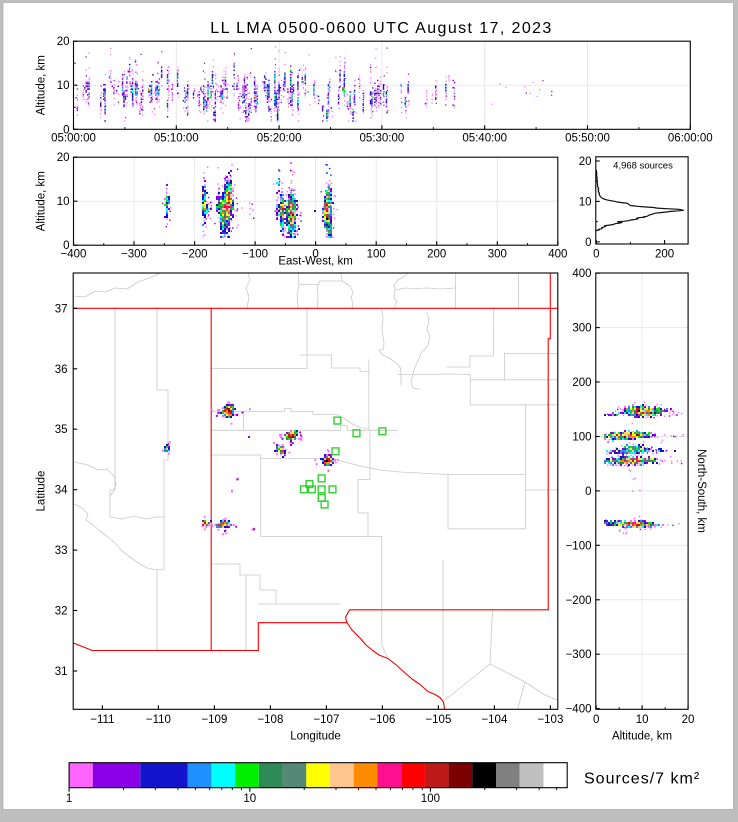 This screenshot has height=822, width=738. What do you see at coordinates (61, 551) in the screenshot?
I see `svg-text: 33` at bounding box center [61, 551].